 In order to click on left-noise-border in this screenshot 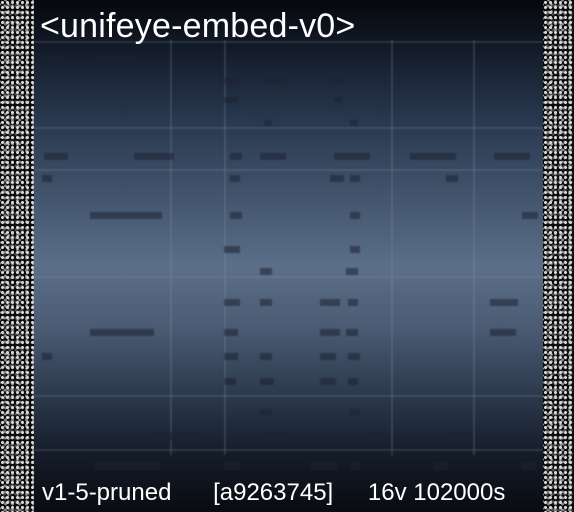, I will do `click(17, 256)`.